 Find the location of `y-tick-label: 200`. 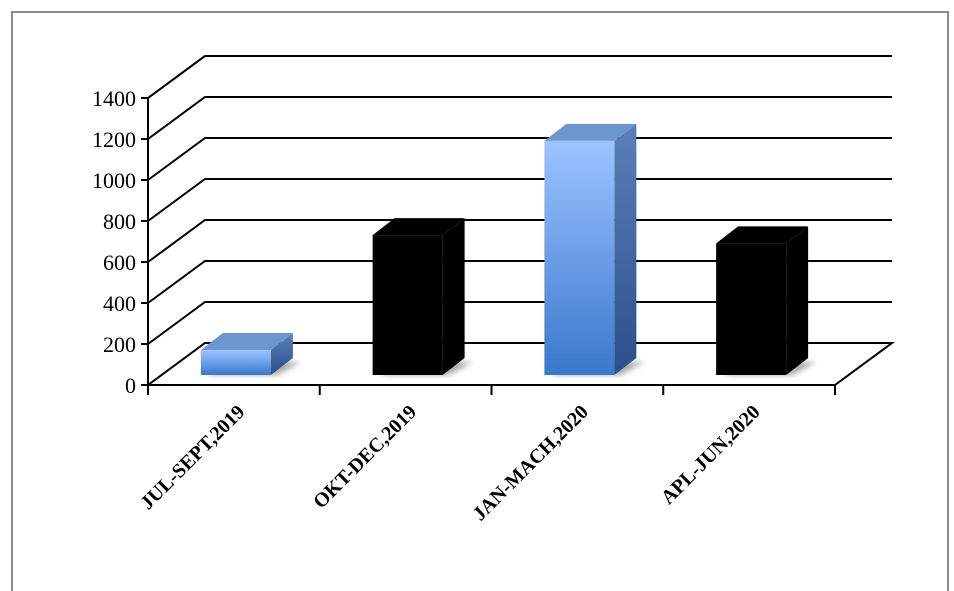

y-tick-label: 200 is located at coordinates (119, 344).